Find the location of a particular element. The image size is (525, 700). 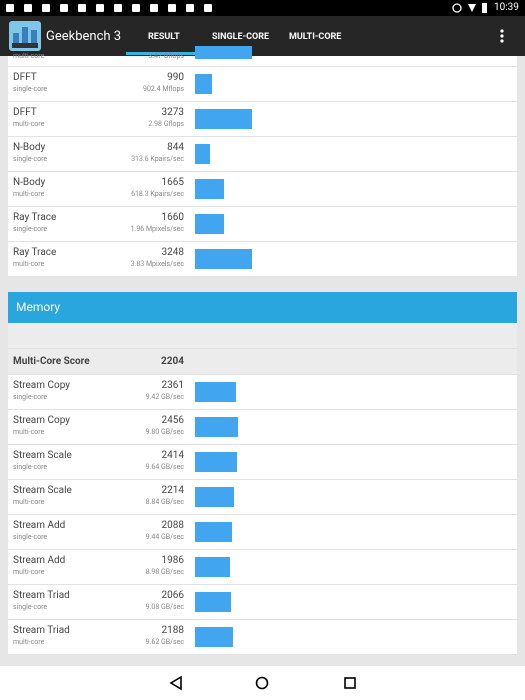

app-icon is located at coordinates (25, 36).